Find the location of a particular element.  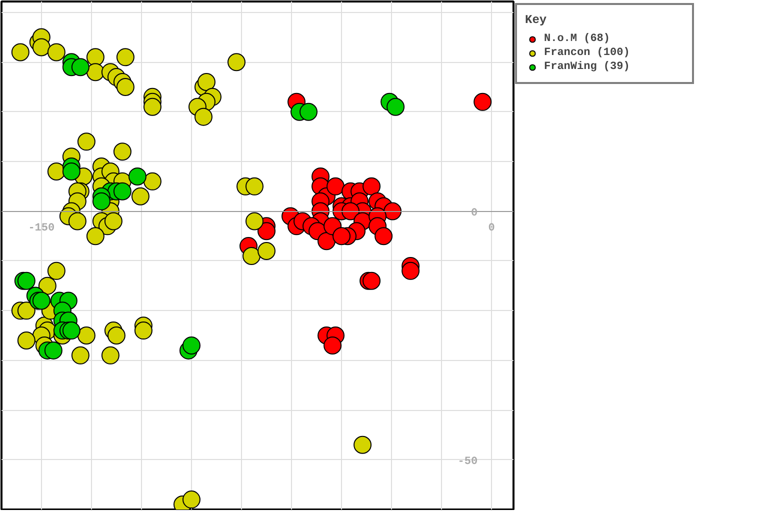

x-tick-label: -150 is located at coordinates (41, 228).